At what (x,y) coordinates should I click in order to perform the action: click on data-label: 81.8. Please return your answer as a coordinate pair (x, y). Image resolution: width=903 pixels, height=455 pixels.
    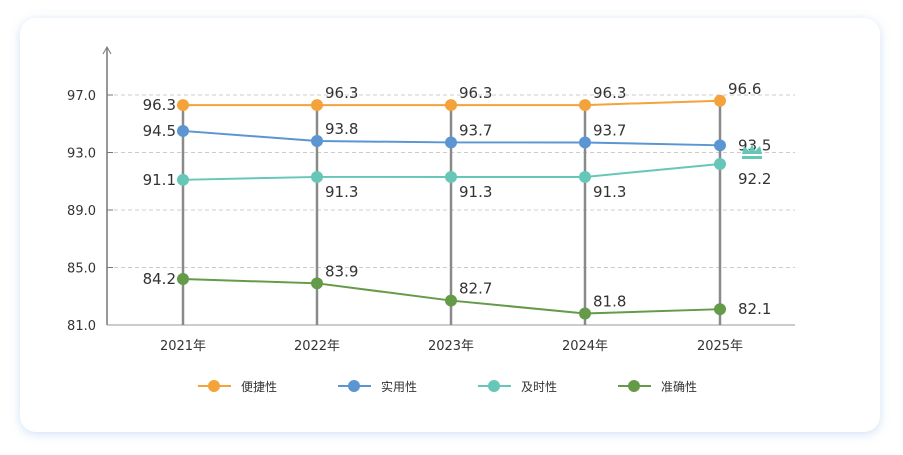
    Looking at the image, I should click on (609, 302).